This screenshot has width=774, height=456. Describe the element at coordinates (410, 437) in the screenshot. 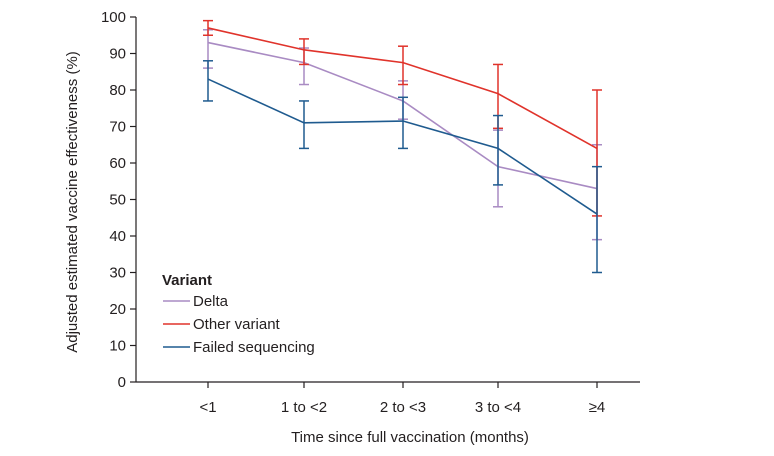

I see `x-axis-label: Time since full vaccination (months)` at that location.